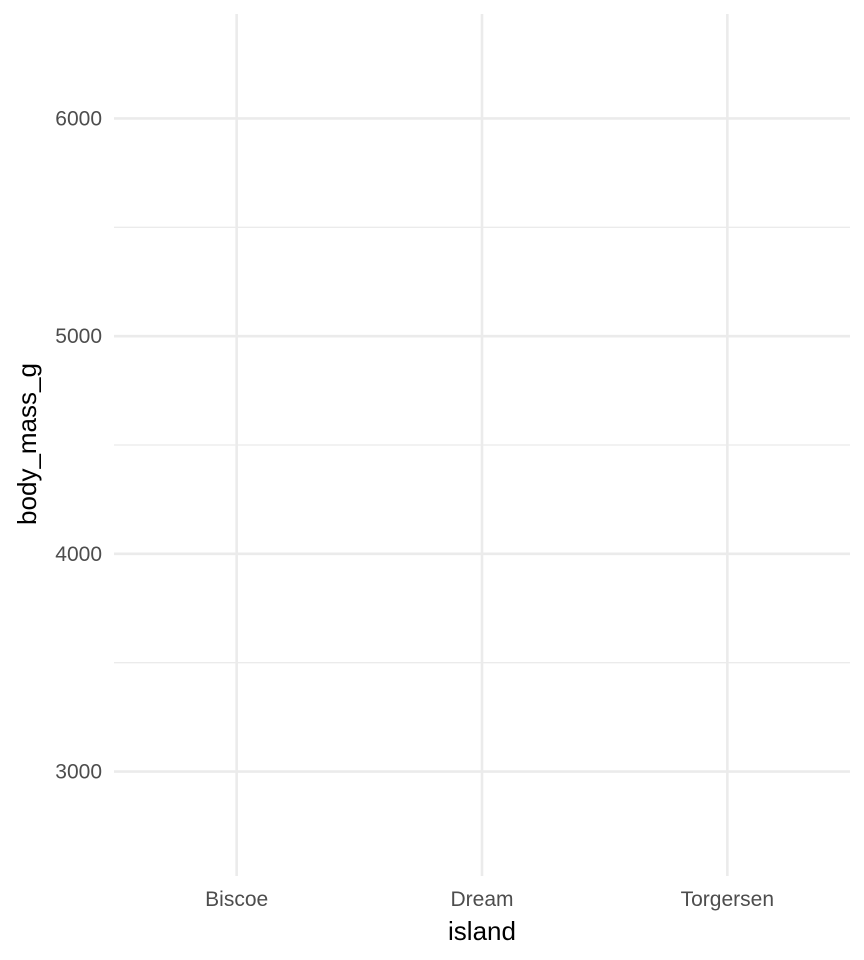 The image size is (864, 960). Describe the element at coordinates (78, 772) in the screenshot. I see `y-tick-label: 3000` at that location.